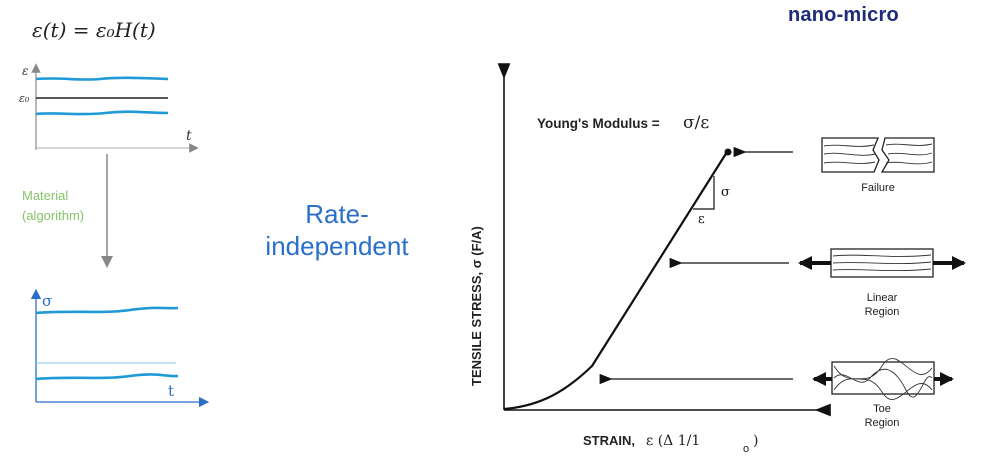 Image resolution: width=991 pixels, height=462 pixels. I want to click on output-y-label: σ, so click(47, 301).